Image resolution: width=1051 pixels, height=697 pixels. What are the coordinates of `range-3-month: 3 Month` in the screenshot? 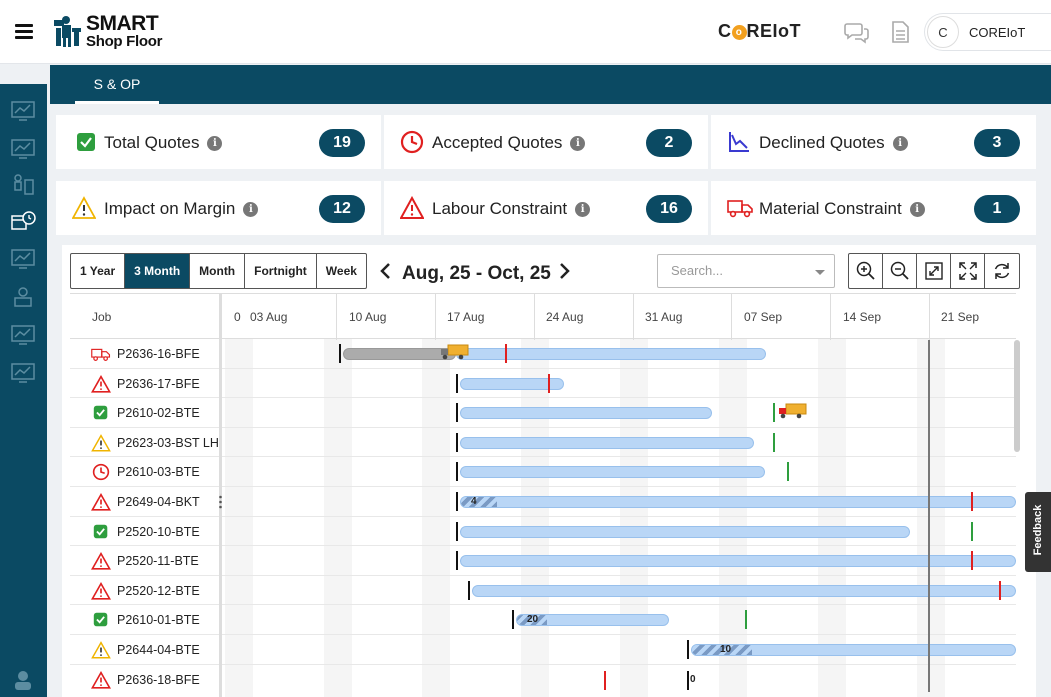 It's located at (158, 271).